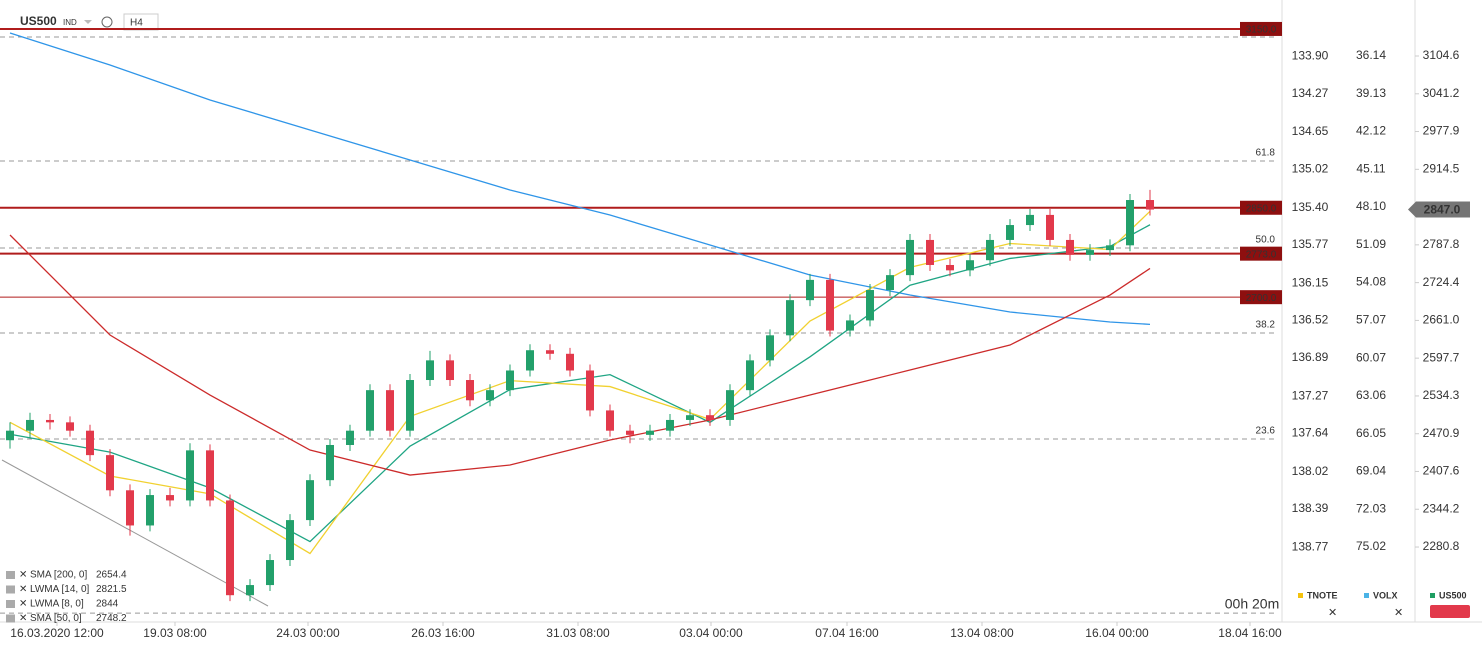 The width and height of the screenshot is (1482, 650). What do you see at coordinates (1450, 611) in the screenshot?
I see `panel-active` at bounding box center [1450, 611].